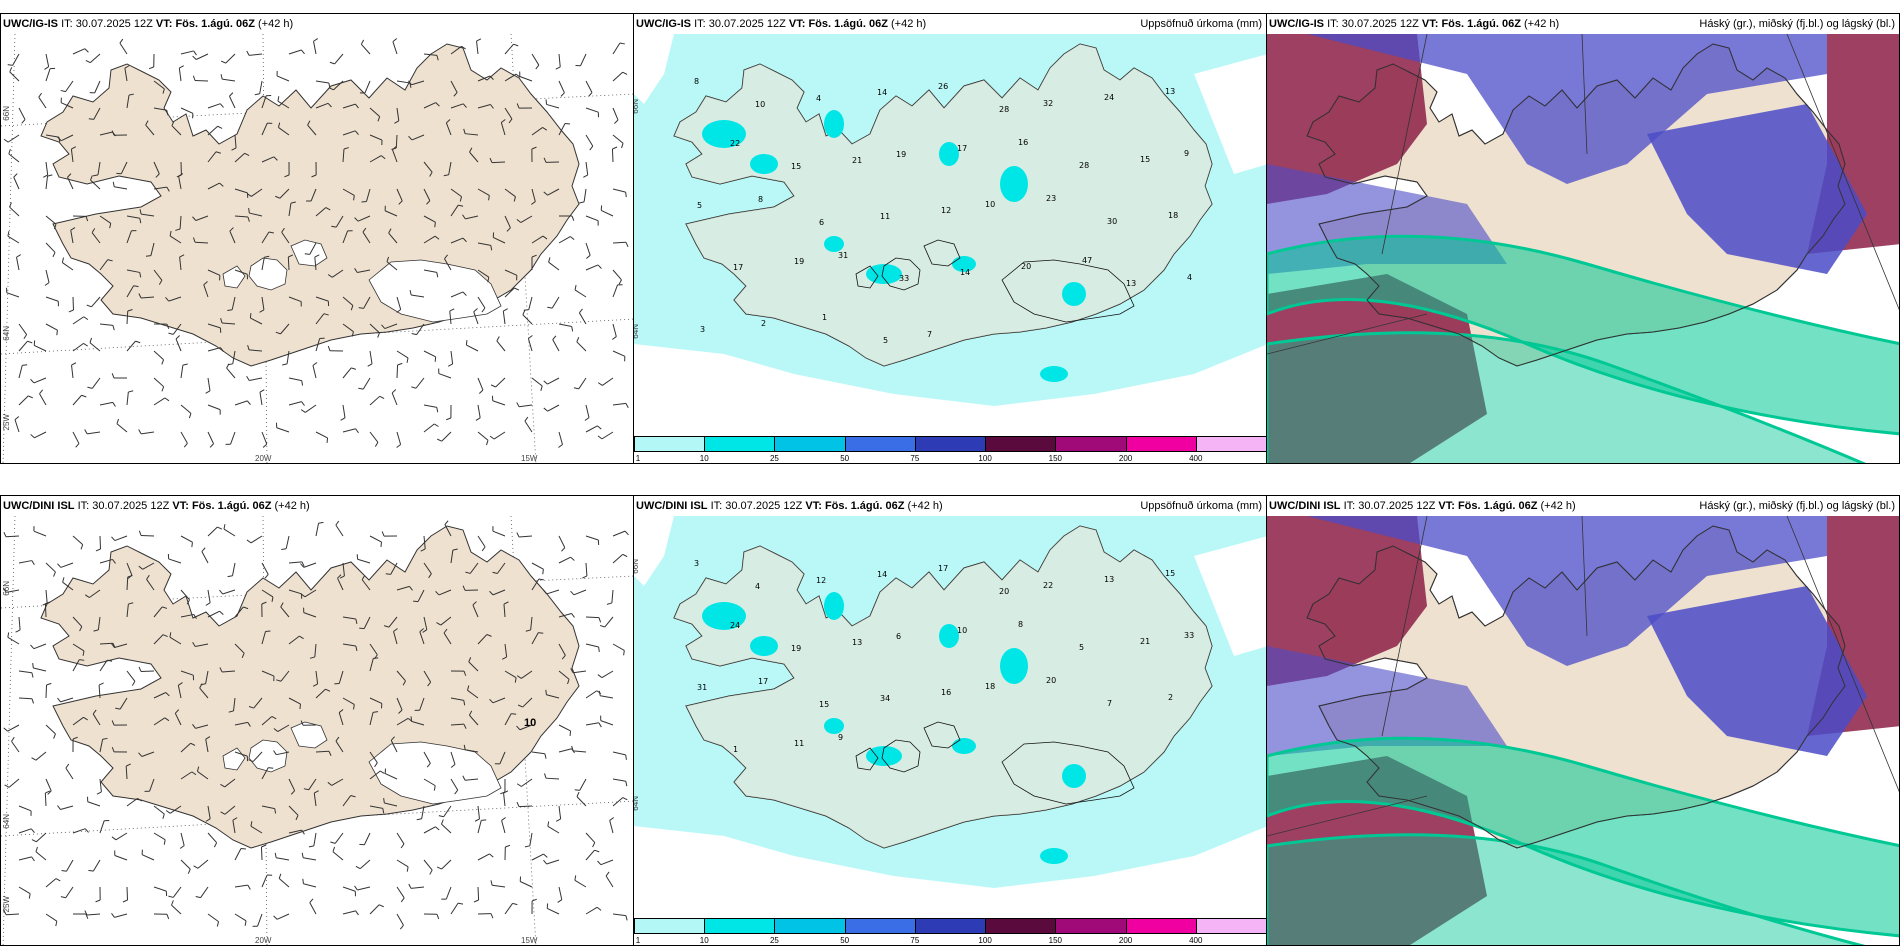 This screenshot has width=1900, height=950. What do you see at coordinates (1583, 194) in the screenshot?
I see `cloud-graticule` at bounding box center [1583, 194].